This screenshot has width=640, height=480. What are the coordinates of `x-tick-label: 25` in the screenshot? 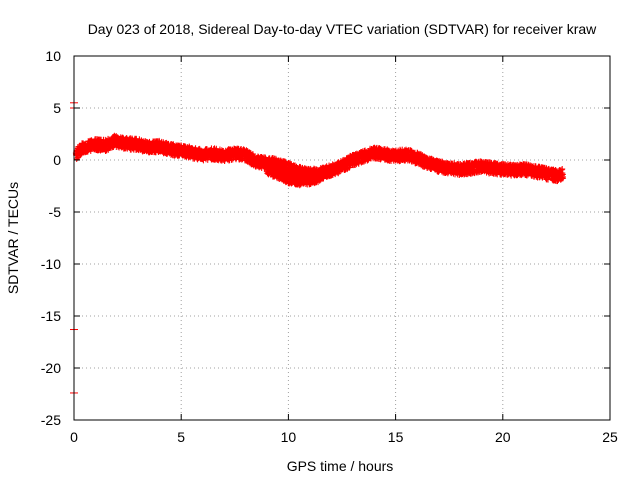 It's located at (610, 437).